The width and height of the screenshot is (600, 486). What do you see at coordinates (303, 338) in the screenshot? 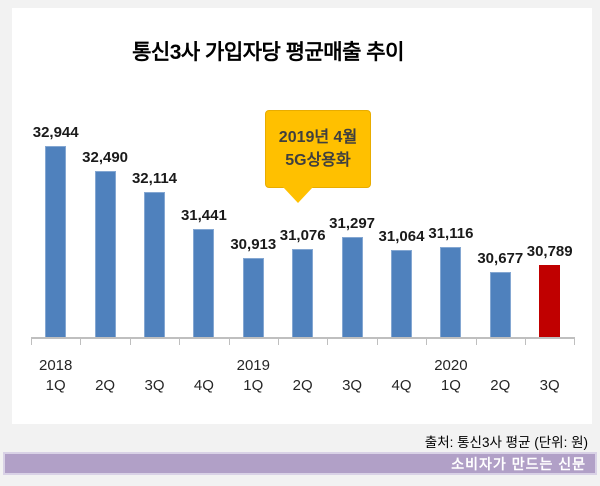
I see `x-axis-line` at bounding box center [303, 338].